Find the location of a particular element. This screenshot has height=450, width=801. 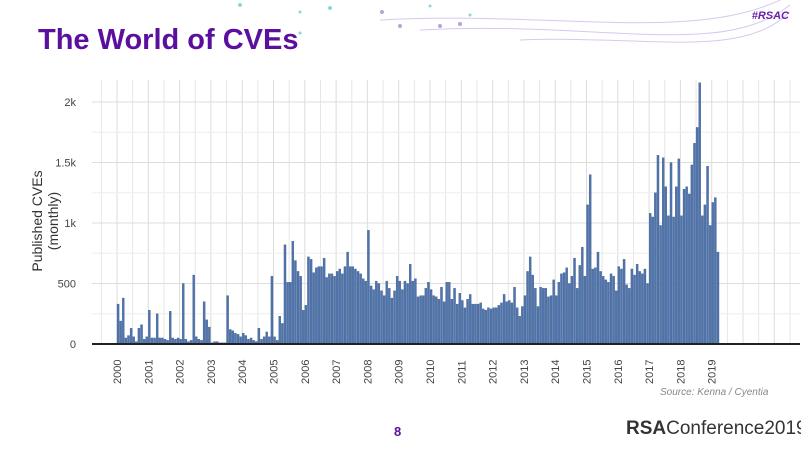

x-tick-label: 2016 is located at coordinates (619, 372).